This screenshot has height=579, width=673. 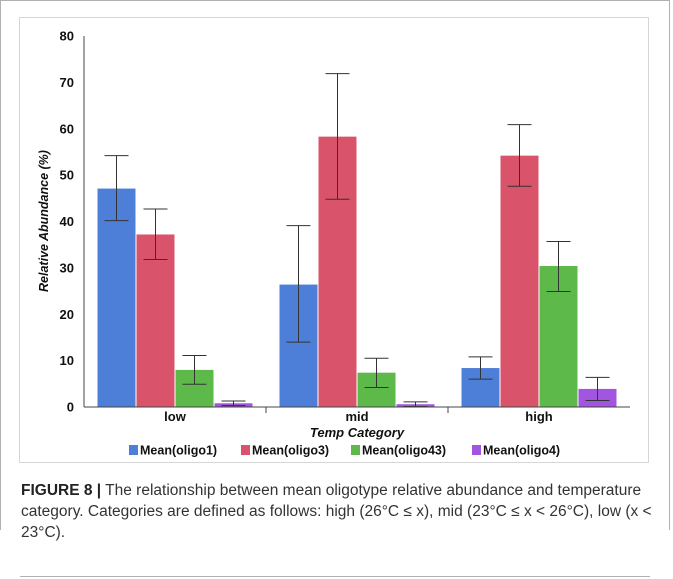 What do you see at coordinates (155, 320) in the screenshot?
I see `bar-meanoligo3-low` at bounding box center [155, 320].